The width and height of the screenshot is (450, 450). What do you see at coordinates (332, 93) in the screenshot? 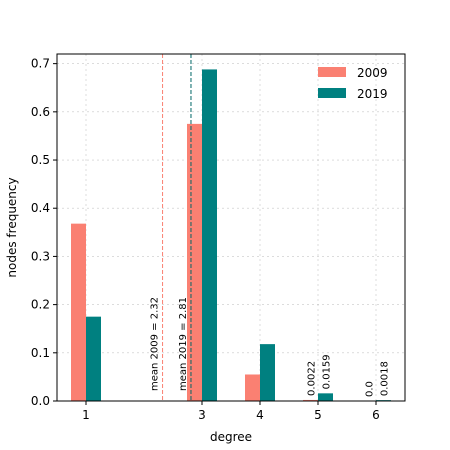
I see `legend-swatch-2019` at bounding box center [332, 93].